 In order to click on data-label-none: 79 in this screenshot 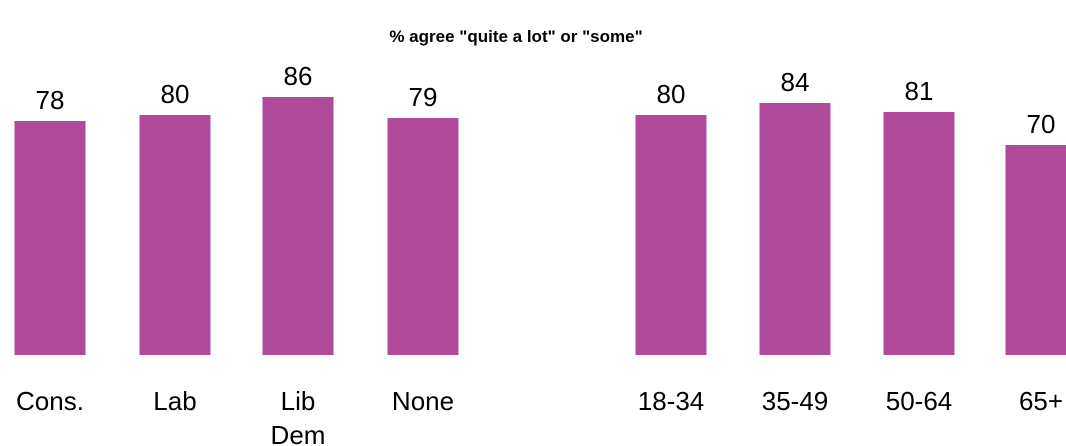, I will do `click(423, 97)`.